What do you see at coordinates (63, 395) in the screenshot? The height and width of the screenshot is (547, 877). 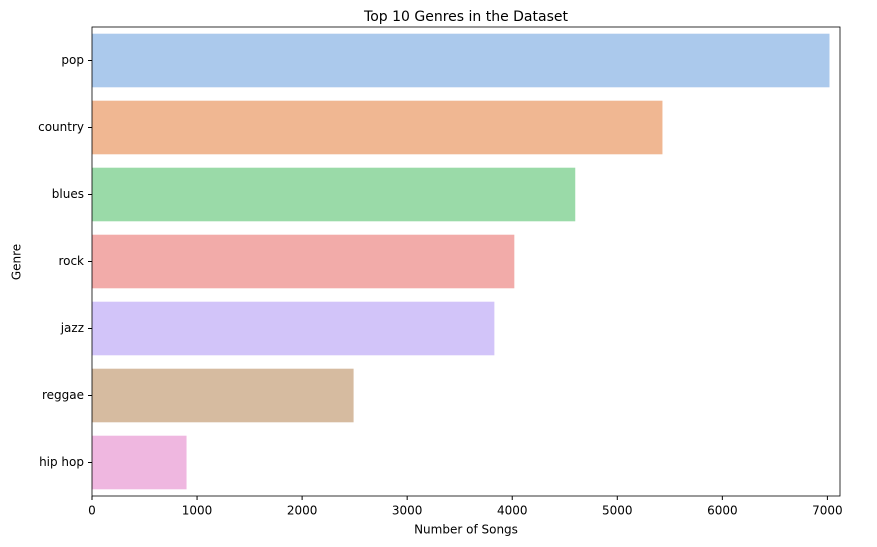 I see `y-tick-label: reggae` at bounding box center [63, 395].